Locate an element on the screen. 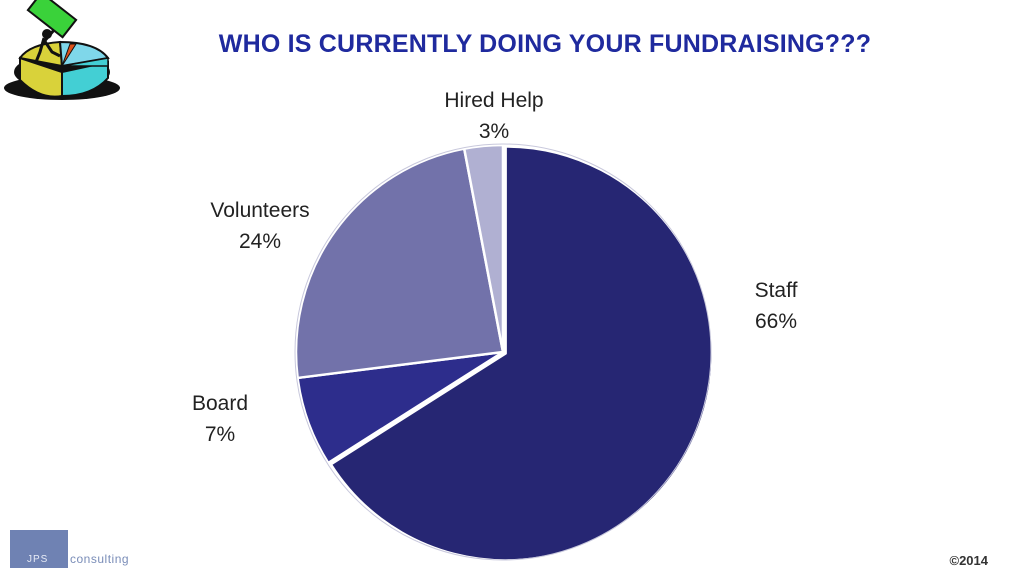 The width and height of the screenshot is (1024, 576). pie-slice-volunteers is located at coordinates (399, 263).